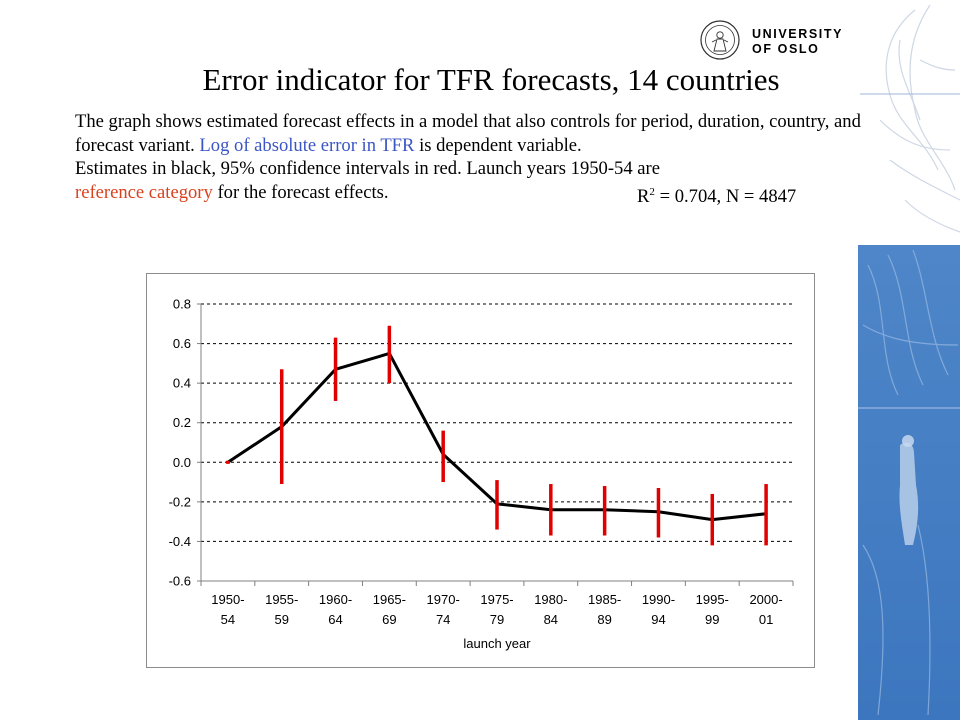 The width and height of the screenshot is (960, 720). I want to click on y-tick-label: 0.4, so click(182, 383).